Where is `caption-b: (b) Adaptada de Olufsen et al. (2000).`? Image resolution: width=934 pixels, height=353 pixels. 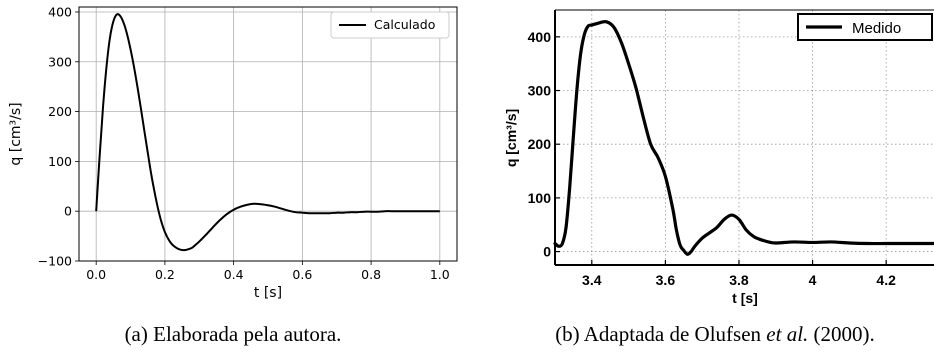 caption-b: (b) Adaptada de Olufsen et al. (2000). is located at coordinates (715, 334).